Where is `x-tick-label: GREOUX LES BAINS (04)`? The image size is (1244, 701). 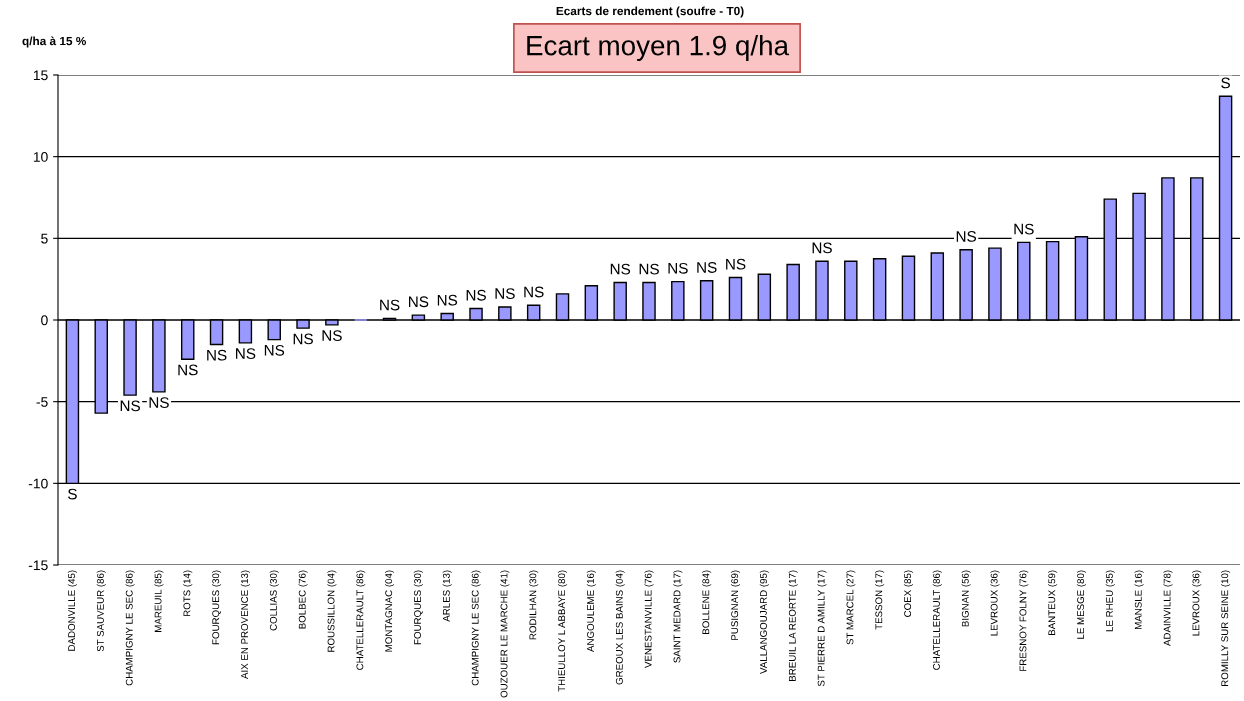 x-tick-label: GREOUX LES BAINS (04) is located at coordinates (620, 627).